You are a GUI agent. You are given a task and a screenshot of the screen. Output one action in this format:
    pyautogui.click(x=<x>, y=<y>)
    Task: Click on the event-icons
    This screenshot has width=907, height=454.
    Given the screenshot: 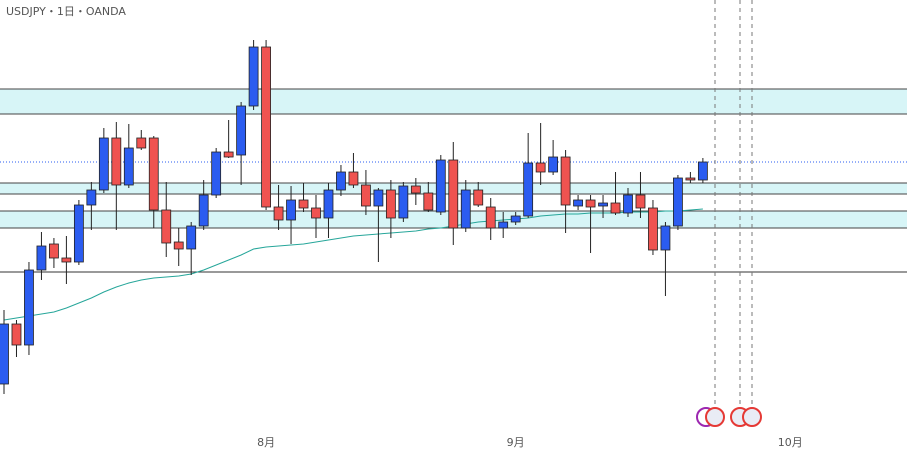 What is the action you would take?
    pyautogui.click(x=729, y=417)
    